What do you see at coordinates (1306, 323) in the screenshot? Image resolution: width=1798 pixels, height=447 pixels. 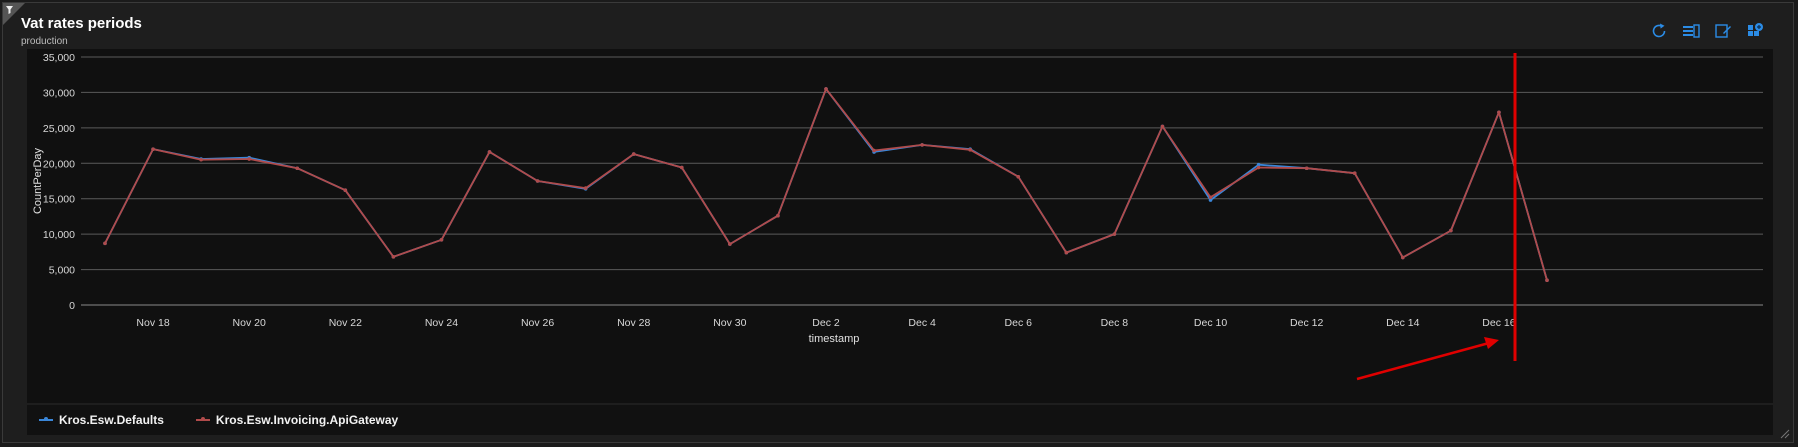 I see `x-tick-label: Dec 12` at bounding box center [1306, 323].